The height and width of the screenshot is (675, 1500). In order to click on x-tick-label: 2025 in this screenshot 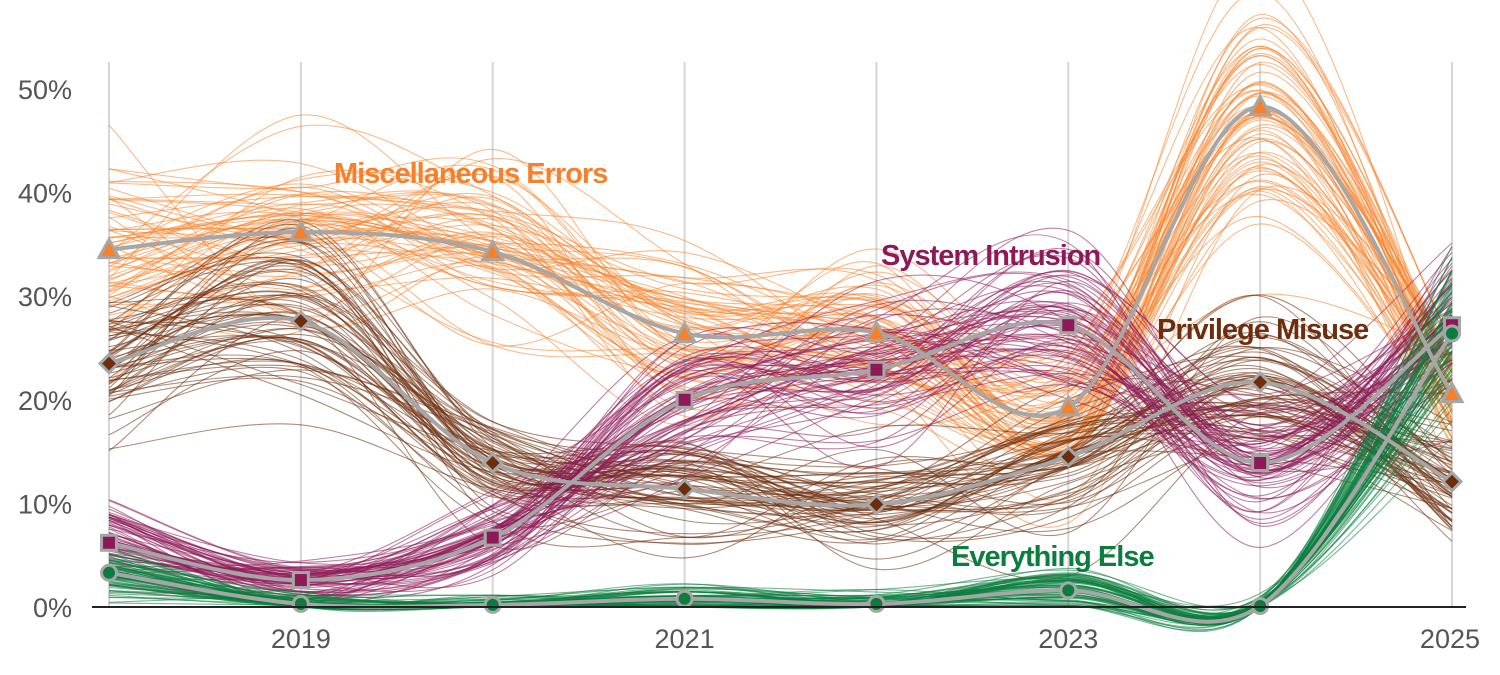, I will do `click(1450, 639)`.